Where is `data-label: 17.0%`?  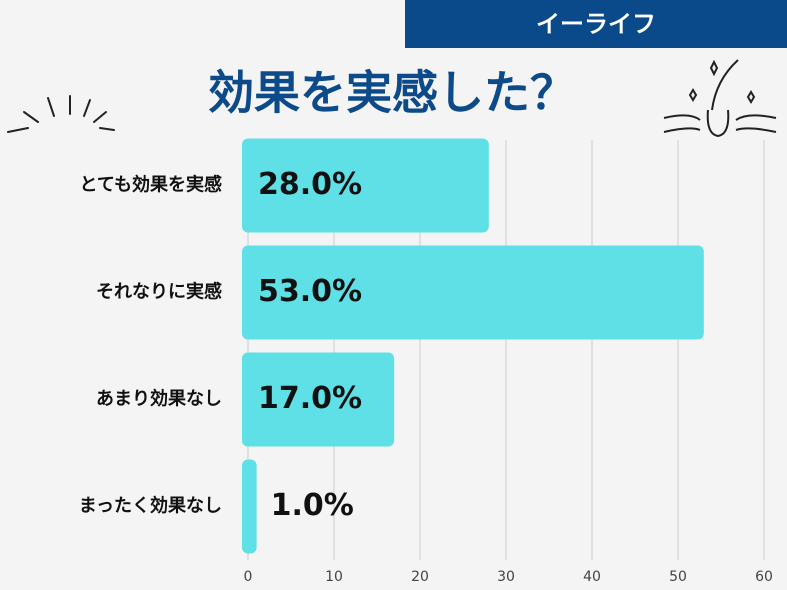
data-label: 17.0% is located at coordinates (310, 398).